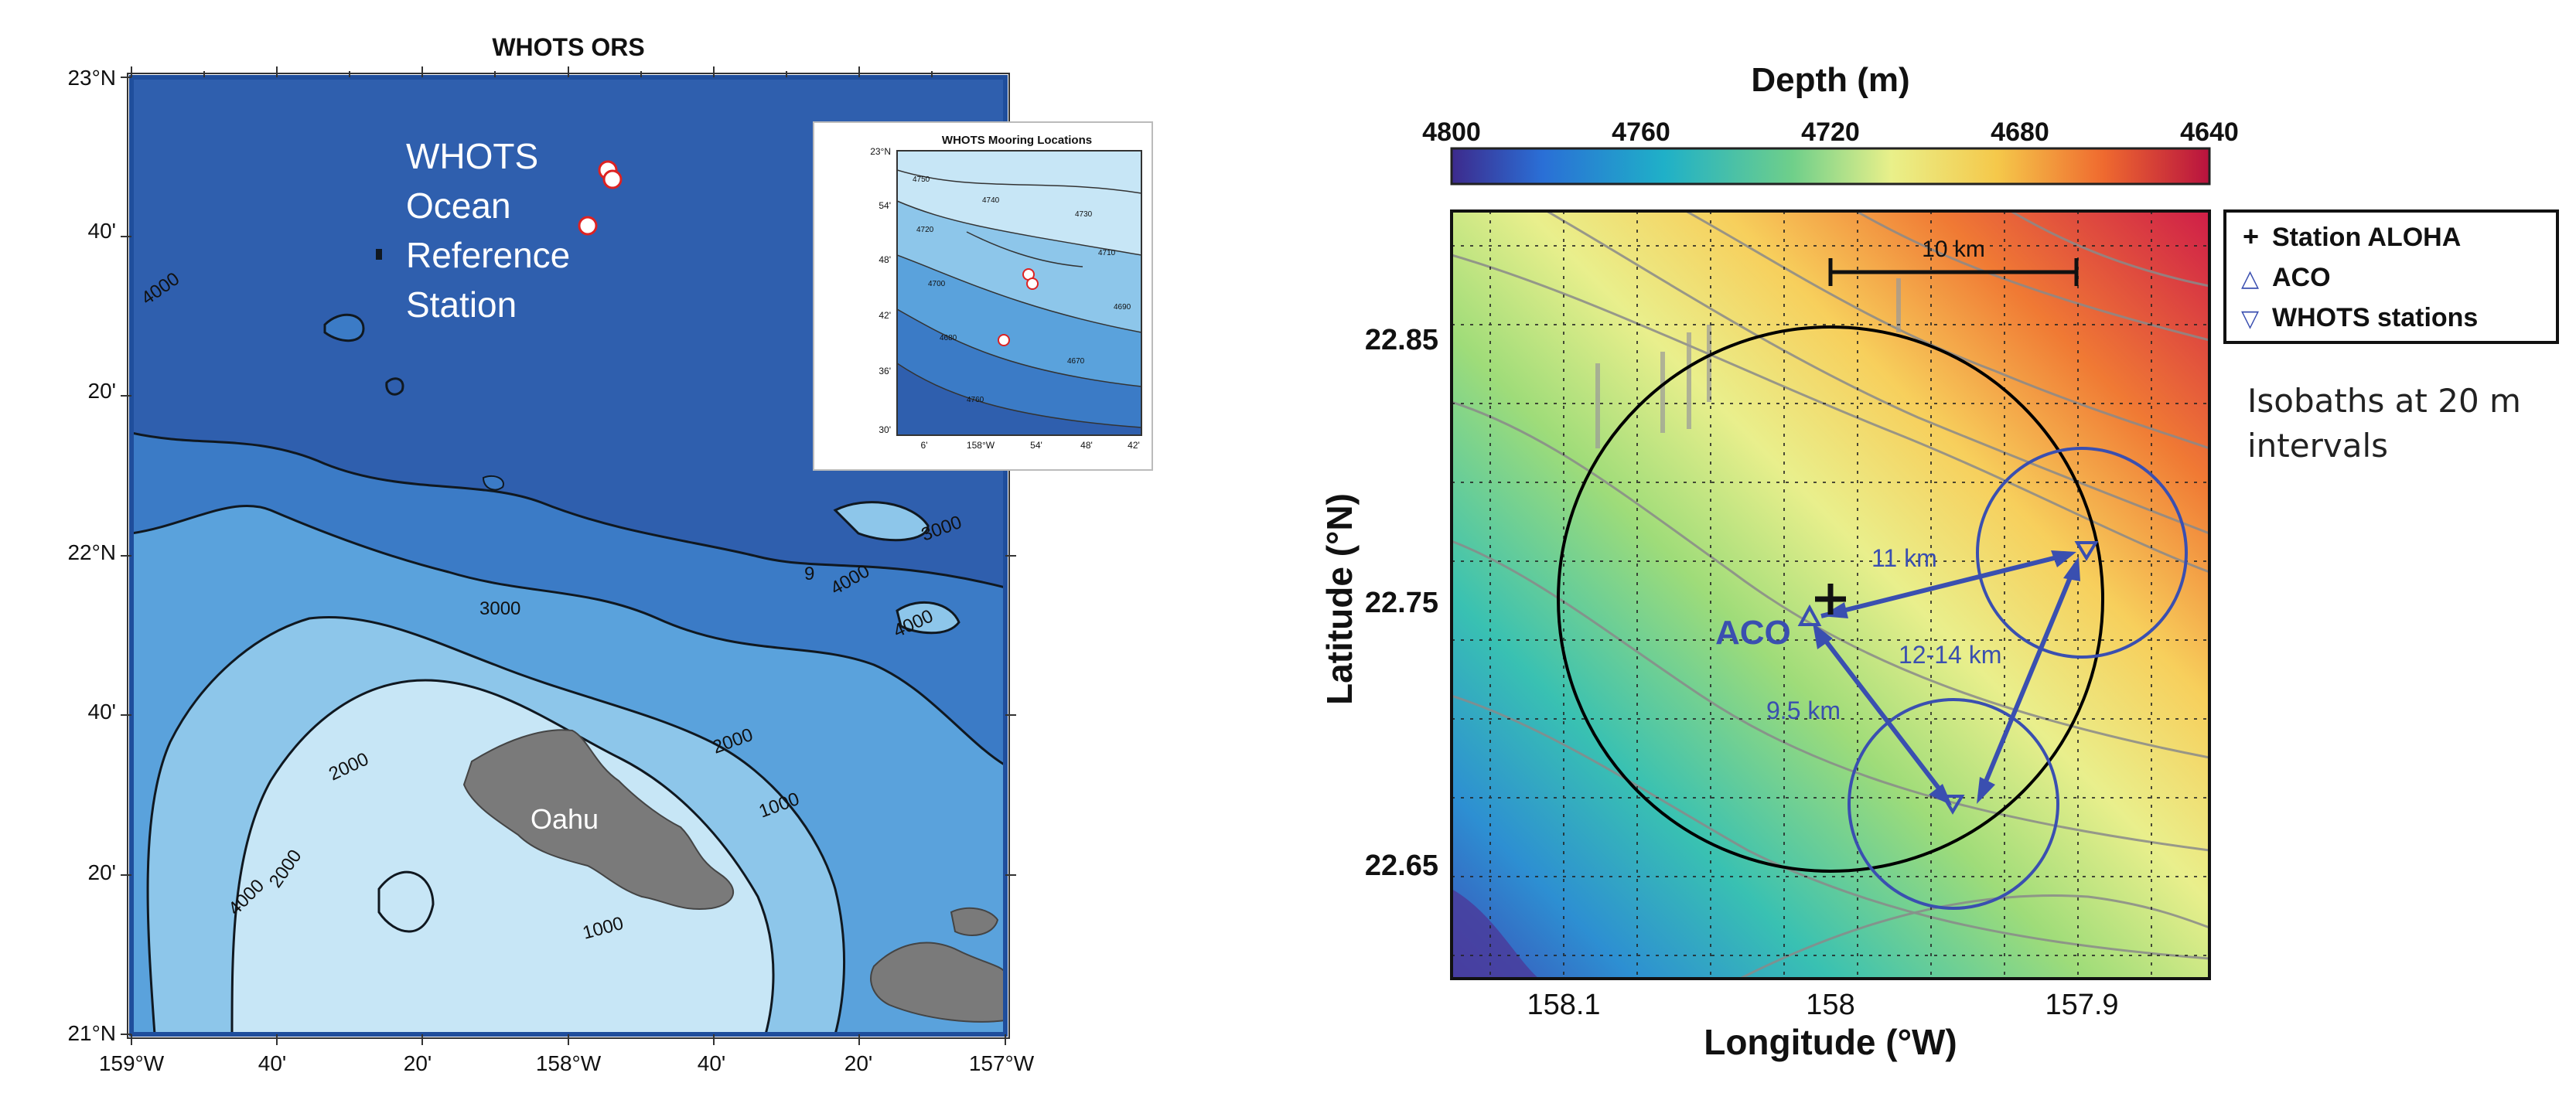 The width and height of the screenshot is (2576, 1100). What do you see at coordinates (499, 608) in the screenshot?
I see `svg-text: 3000` at bounding box center [499, 608].